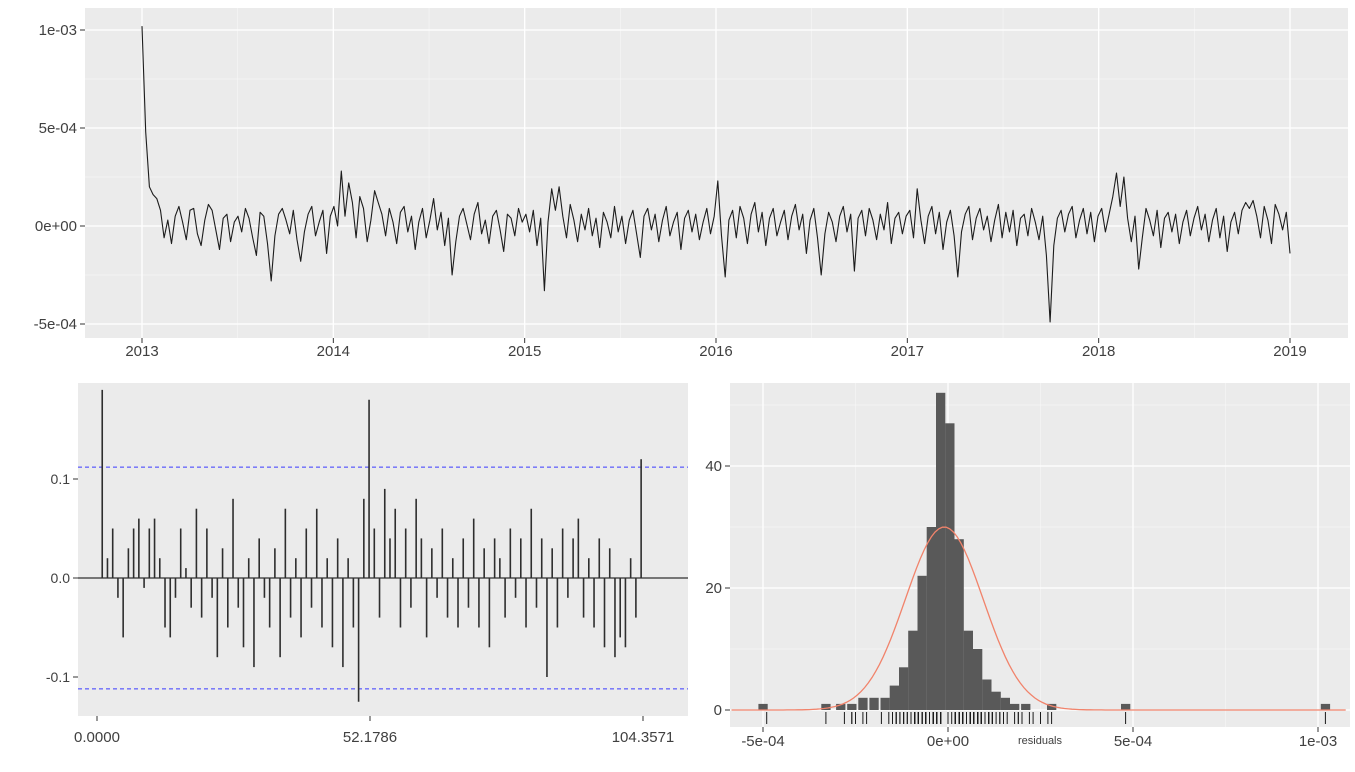 The height and width of the screenshot is (772, 1355). What do you see at coordinates (58, 128) in the screenshot?
I see `y-tick-label: 5e-04` at bounding box center [58, 128].